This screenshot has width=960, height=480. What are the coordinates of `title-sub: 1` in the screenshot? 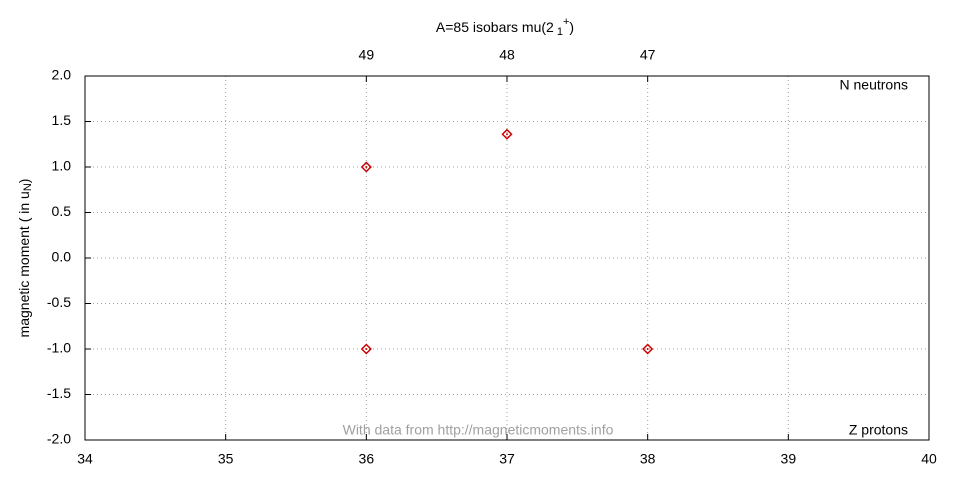 It's located at (560, 32).